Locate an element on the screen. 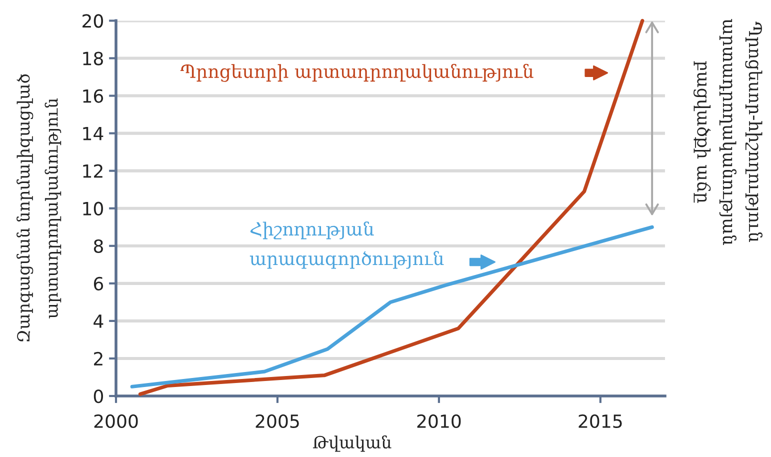  x-tick-label: 2010 is located at coordinates (439, 421).